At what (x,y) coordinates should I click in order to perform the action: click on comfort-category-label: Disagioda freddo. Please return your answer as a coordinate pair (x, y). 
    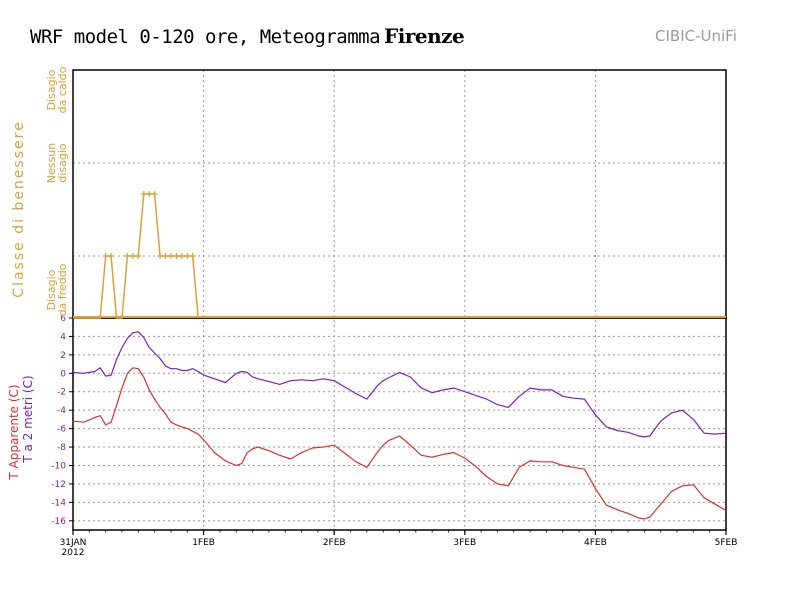
    Looking at the image, I should click on (57, 289).